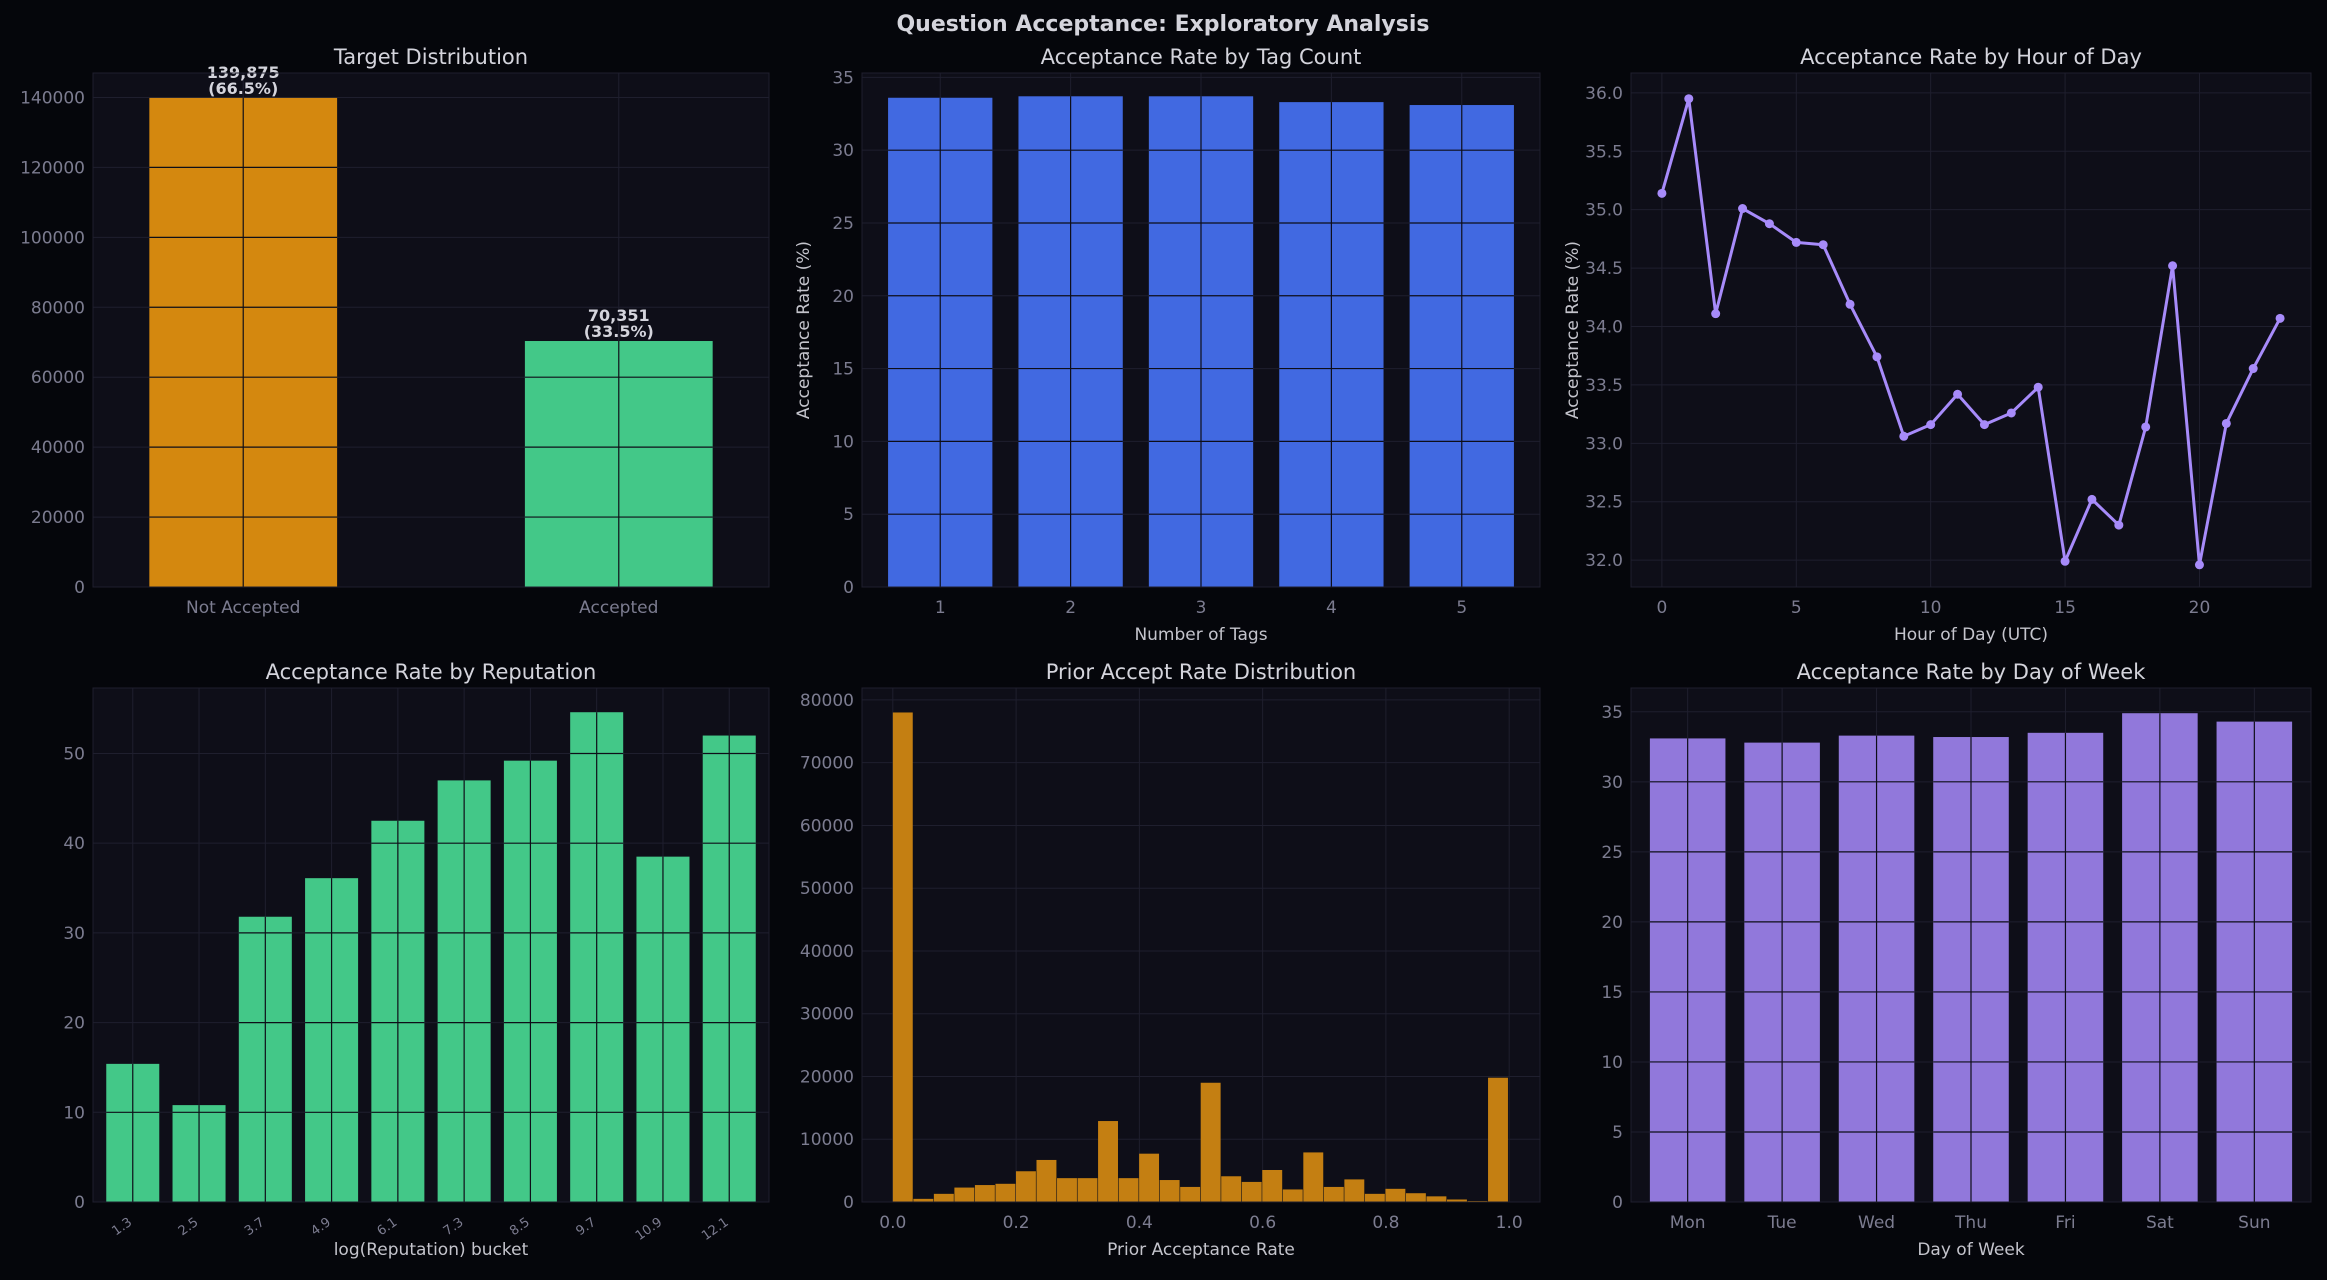 The image size is (2327, 1280). Describe the element at coordinates (1604, 386) in the screenshot. I see `y-tick-label: 33.5` at that location.